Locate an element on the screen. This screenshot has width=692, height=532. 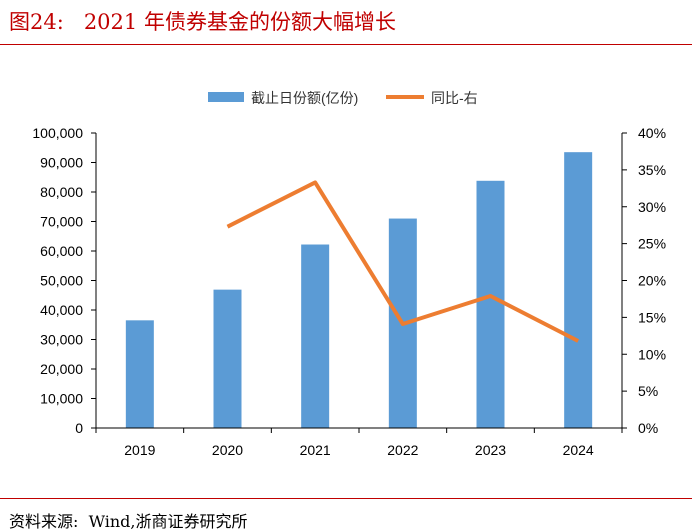
right-tick-label: 25% is located at coordinates (652, 244).